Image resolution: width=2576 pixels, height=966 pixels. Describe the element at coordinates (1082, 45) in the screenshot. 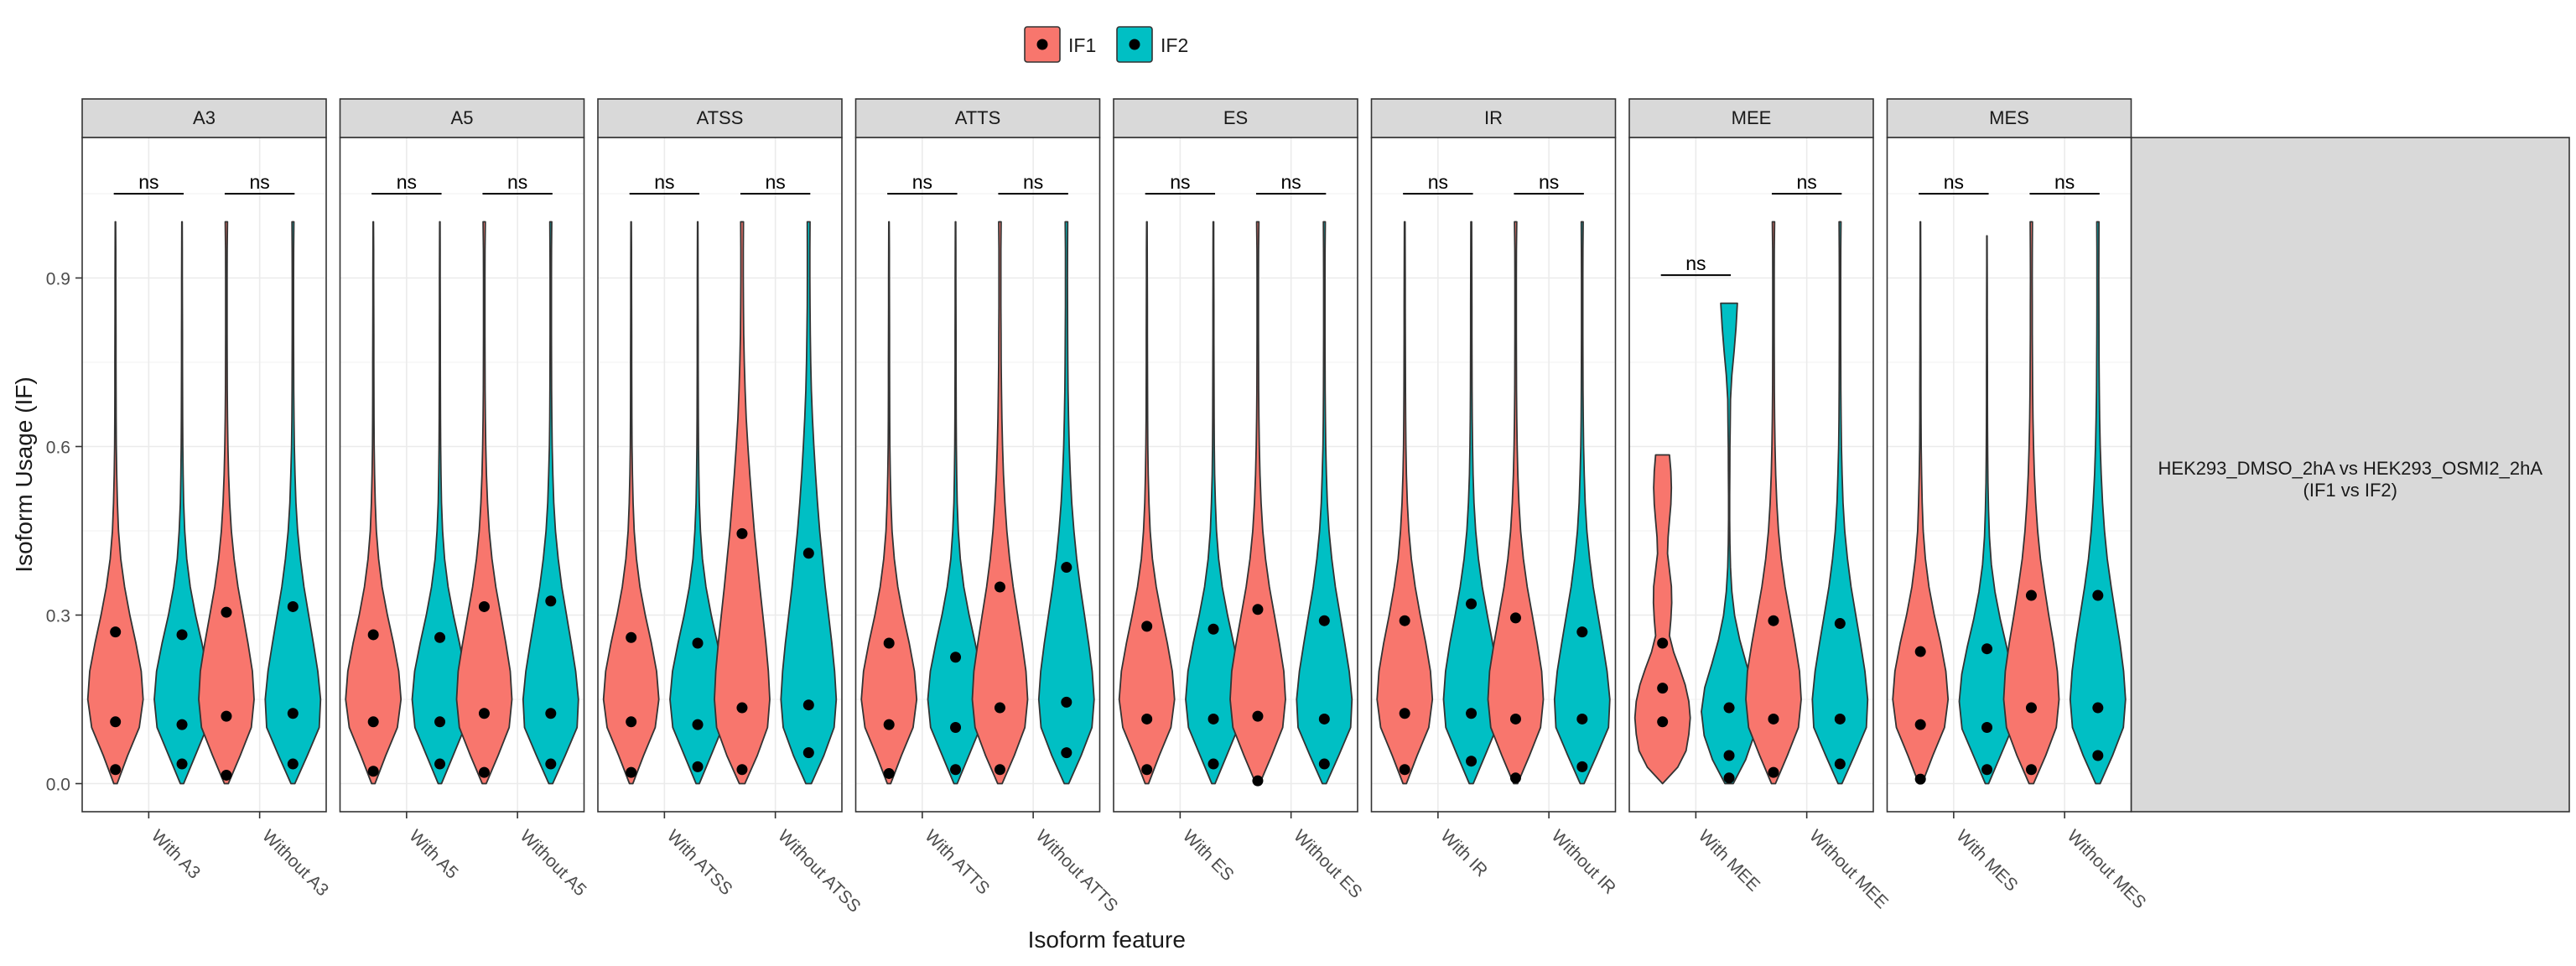

I see `legend-label: IF1` at that location.